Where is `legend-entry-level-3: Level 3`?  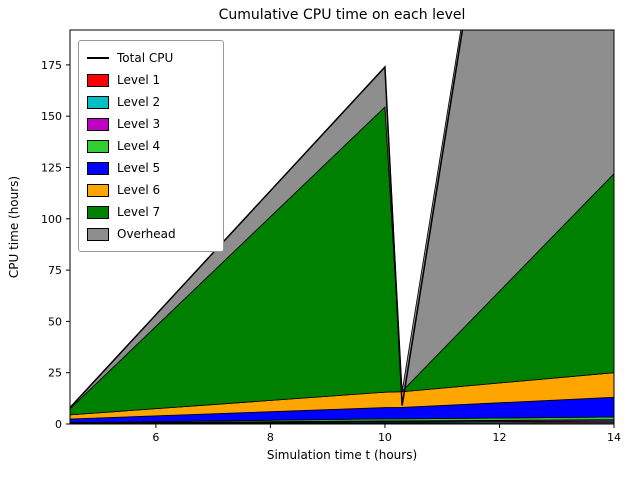 legend-entry-level-3: Level 3 is located at coordinates (151, 124).